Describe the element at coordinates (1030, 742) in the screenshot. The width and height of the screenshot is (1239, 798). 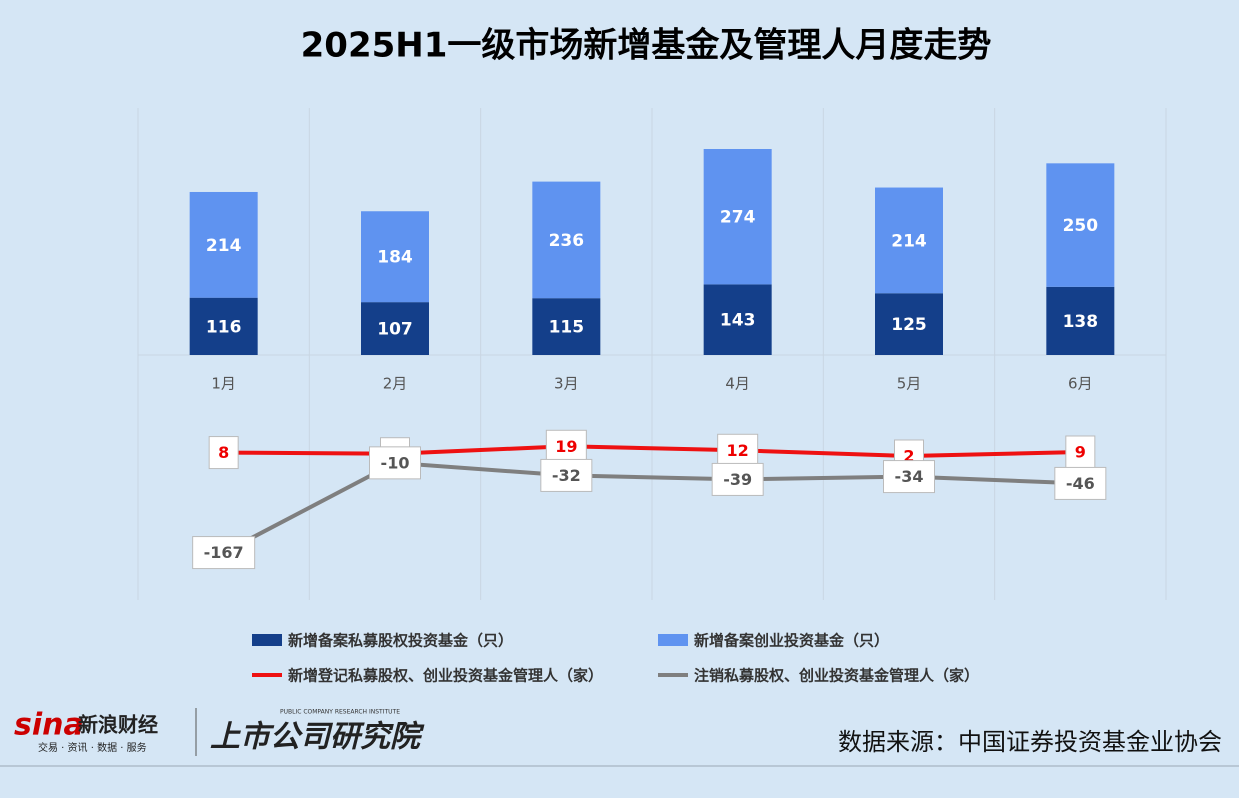
I see `source: 数据来源：中国证券投资基金业协会` at that location.